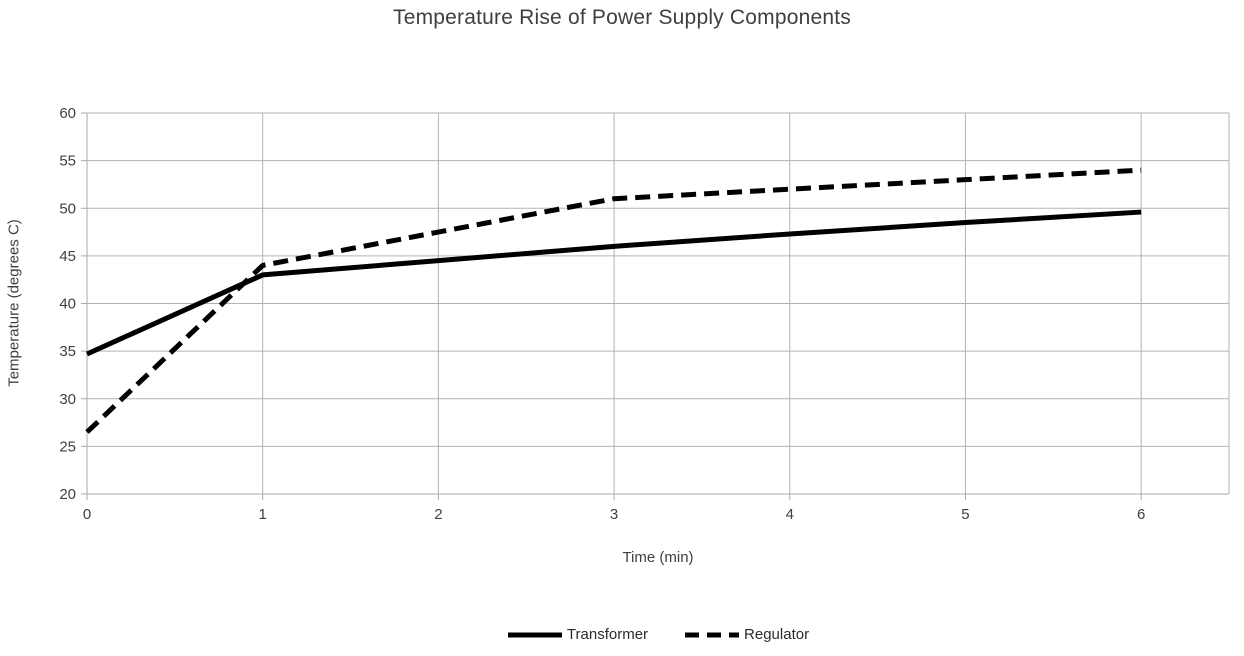  Describe the element at coordinates (67, 208) in the screenshot. I see `svg-text: 50` at that location.